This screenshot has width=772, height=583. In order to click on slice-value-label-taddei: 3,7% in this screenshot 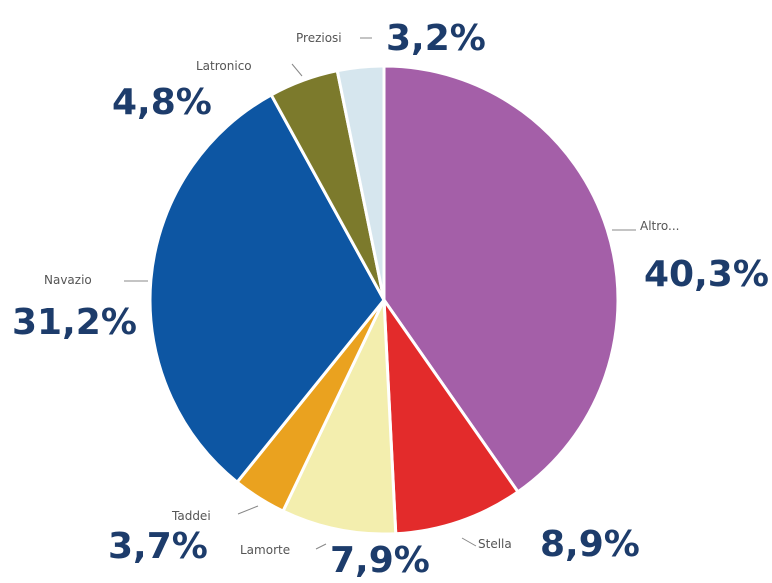, I will do `click(158, 546)`.